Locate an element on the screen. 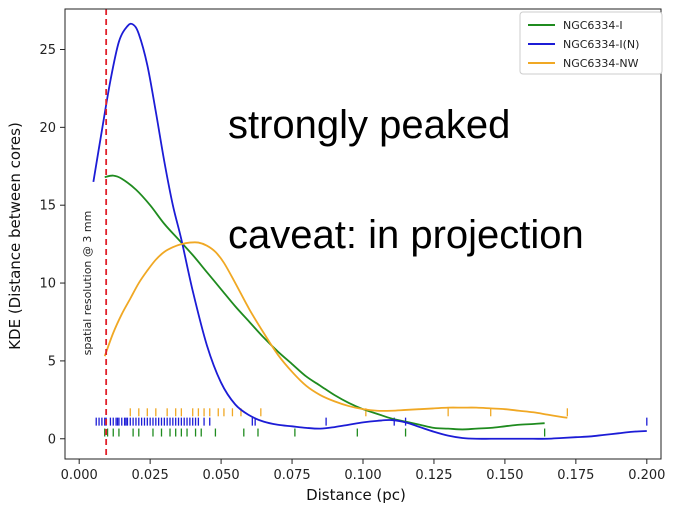 The height and width of the screenshot is (510, 673). legend: NGC6334-I NGC6334-I(N) NGC6334-NW is located at coordinates (591, 43).